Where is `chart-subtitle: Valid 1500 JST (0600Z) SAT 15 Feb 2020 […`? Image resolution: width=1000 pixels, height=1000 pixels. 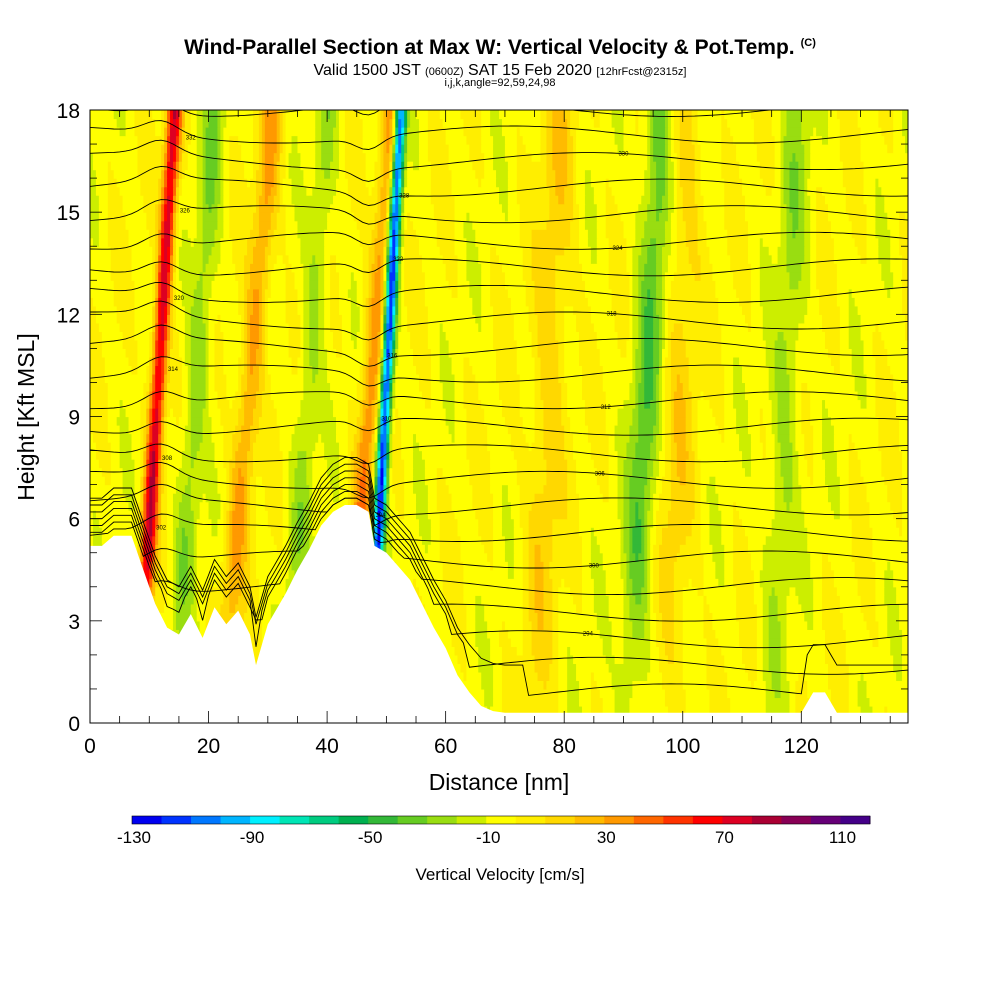 chart-subtitle: Valid 1500 JST (0600Z) SAT 15 Feb 2020 [… is located at coordinates (500, 70).